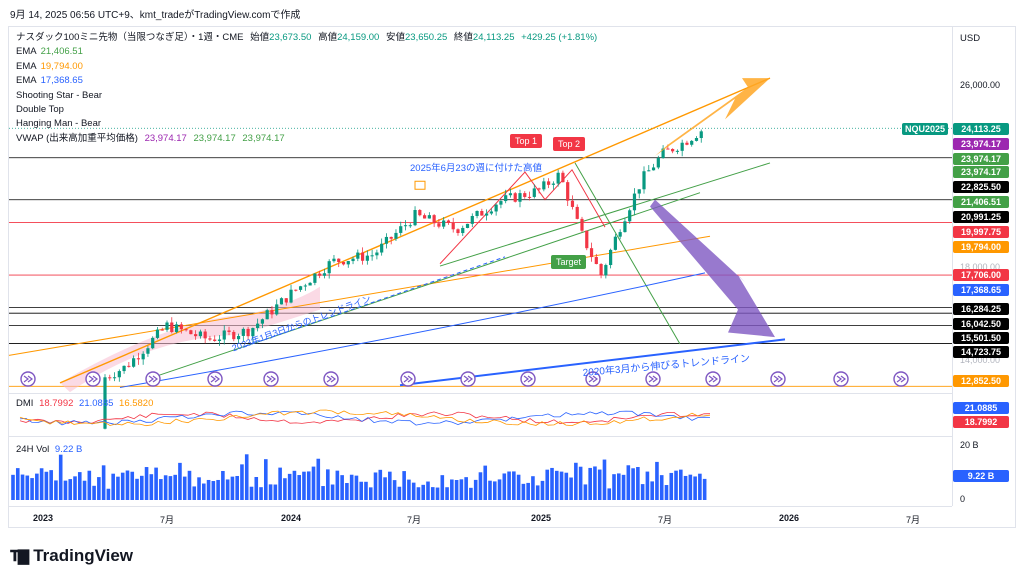 This screenshot has height=583, width=1024. What do you see at coordinates (96, 403) in the screenshot?
I see `dmi-value-2: 21.0885` at bounding box center [96, 403].